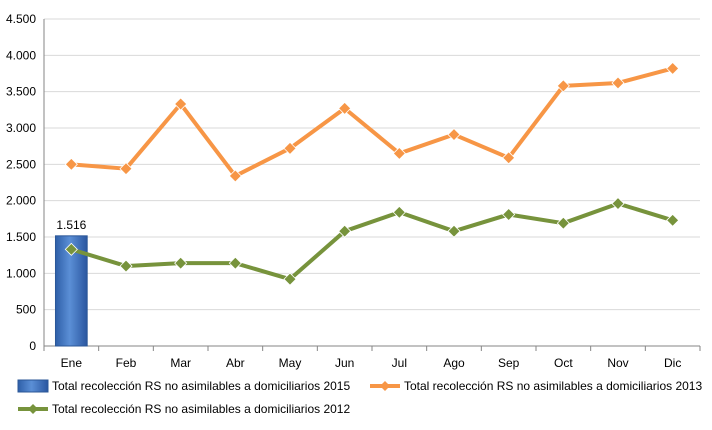 This screenshot has height=430, width=712. What do you see at coordinates (235, 363) in the screenshot?
I see `x-tick-label: Abr` at bounding box center [235, 363].